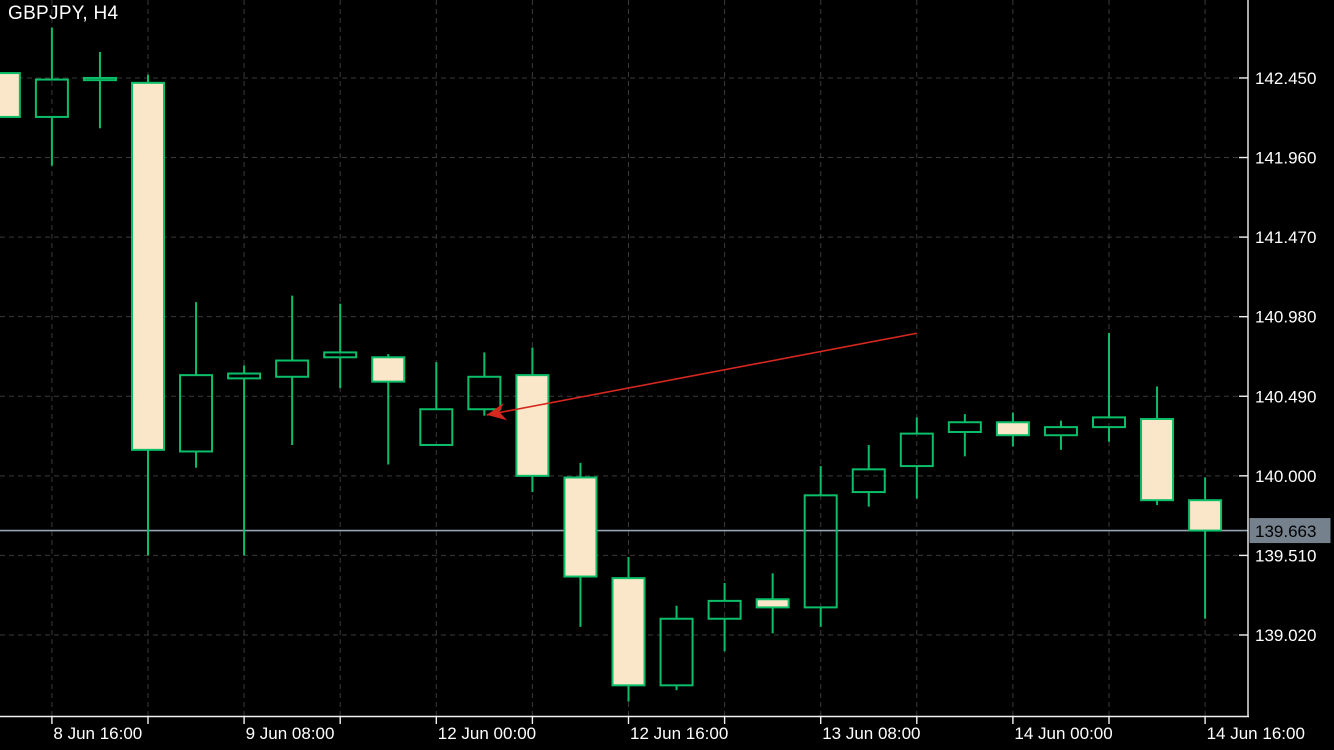  I want to click on time-axis-label: 13 Jun 08:00, so click(871, 733).